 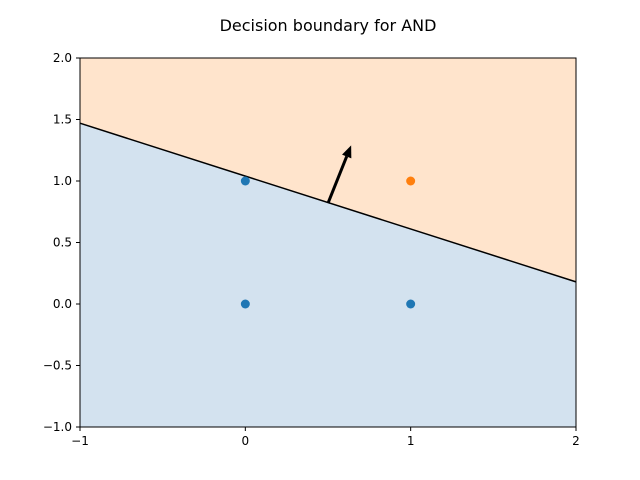 What do you see at coordinates (62, 58) in the screenshot?
I see `y-tick-label-6: 2.0` at bounding box center [62, 58].